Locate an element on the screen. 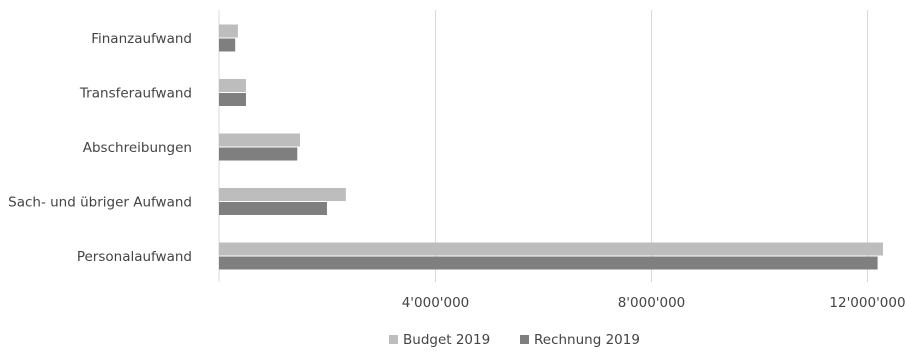 The width and height of the screenshot is (906, 354). category-label: Finanzaufwand is located at coordinates (141, 39).